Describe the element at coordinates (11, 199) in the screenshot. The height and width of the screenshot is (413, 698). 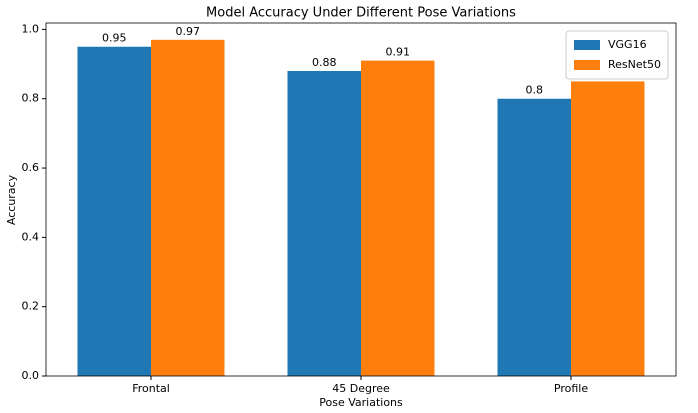
I see `y-axis-label: Accuracy` at that location.